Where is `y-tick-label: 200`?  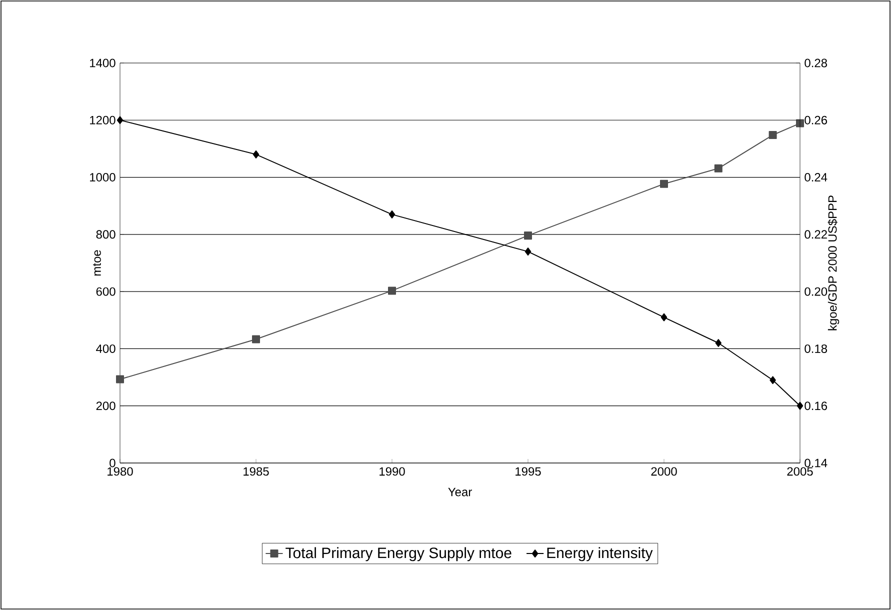 y-tick-label: 200 is located at coordinates (106, 406).